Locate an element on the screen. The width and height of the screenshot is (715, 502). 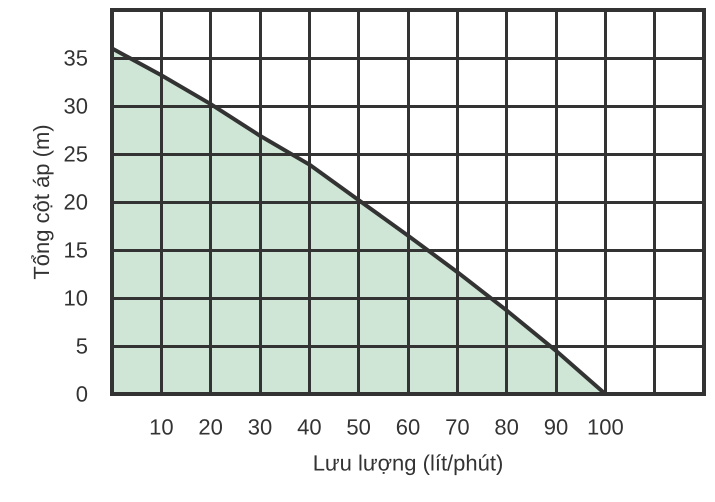
x-tick-label: 20 is located at coordinates (210, 427).